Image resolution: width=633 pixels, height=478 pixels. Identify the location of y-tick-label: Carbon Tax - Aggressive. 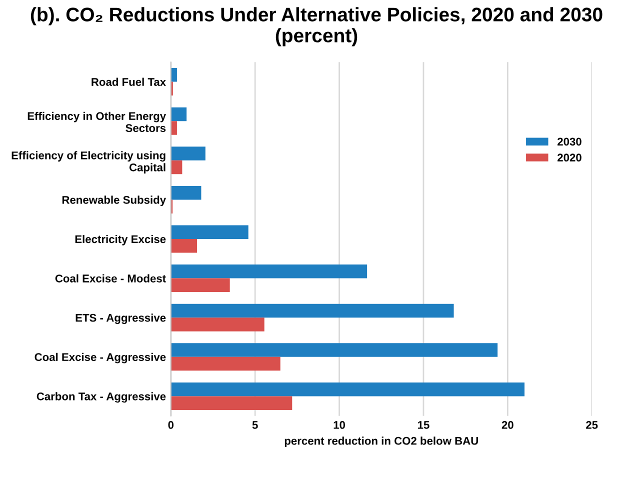
(101, 397).